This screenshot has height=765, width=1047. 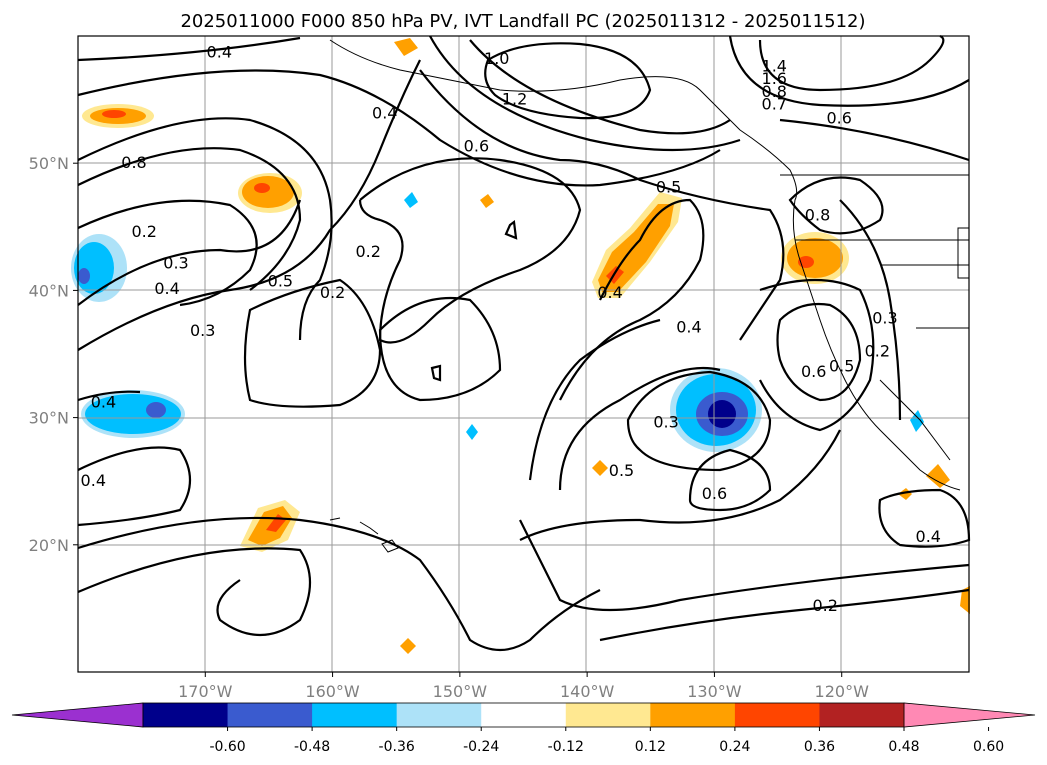 I want to click on x-tick-label: 160°W, so click(x=332, y=691).